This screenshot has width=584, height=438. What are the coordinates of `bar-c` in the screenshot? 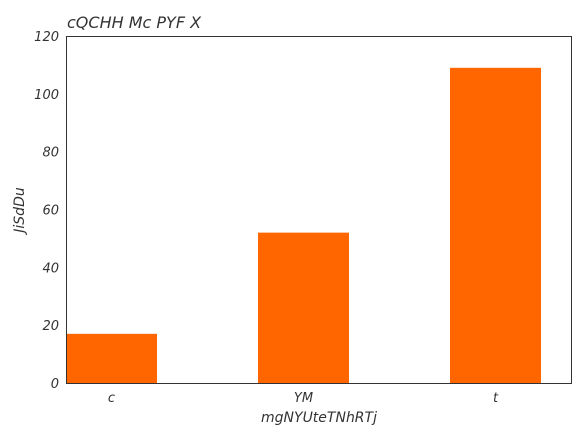 It's located at (111, 358).